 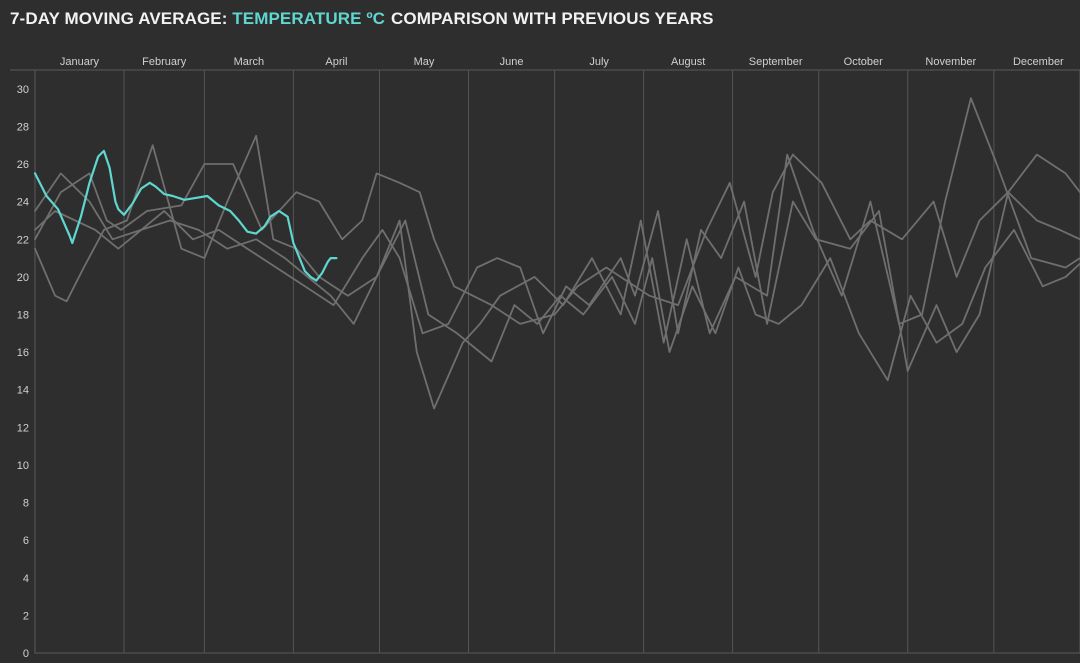 What do you see at coordinates (336, 62) in the screenshot?
I see `month-label-april: April` at bounding box center [336, 62].